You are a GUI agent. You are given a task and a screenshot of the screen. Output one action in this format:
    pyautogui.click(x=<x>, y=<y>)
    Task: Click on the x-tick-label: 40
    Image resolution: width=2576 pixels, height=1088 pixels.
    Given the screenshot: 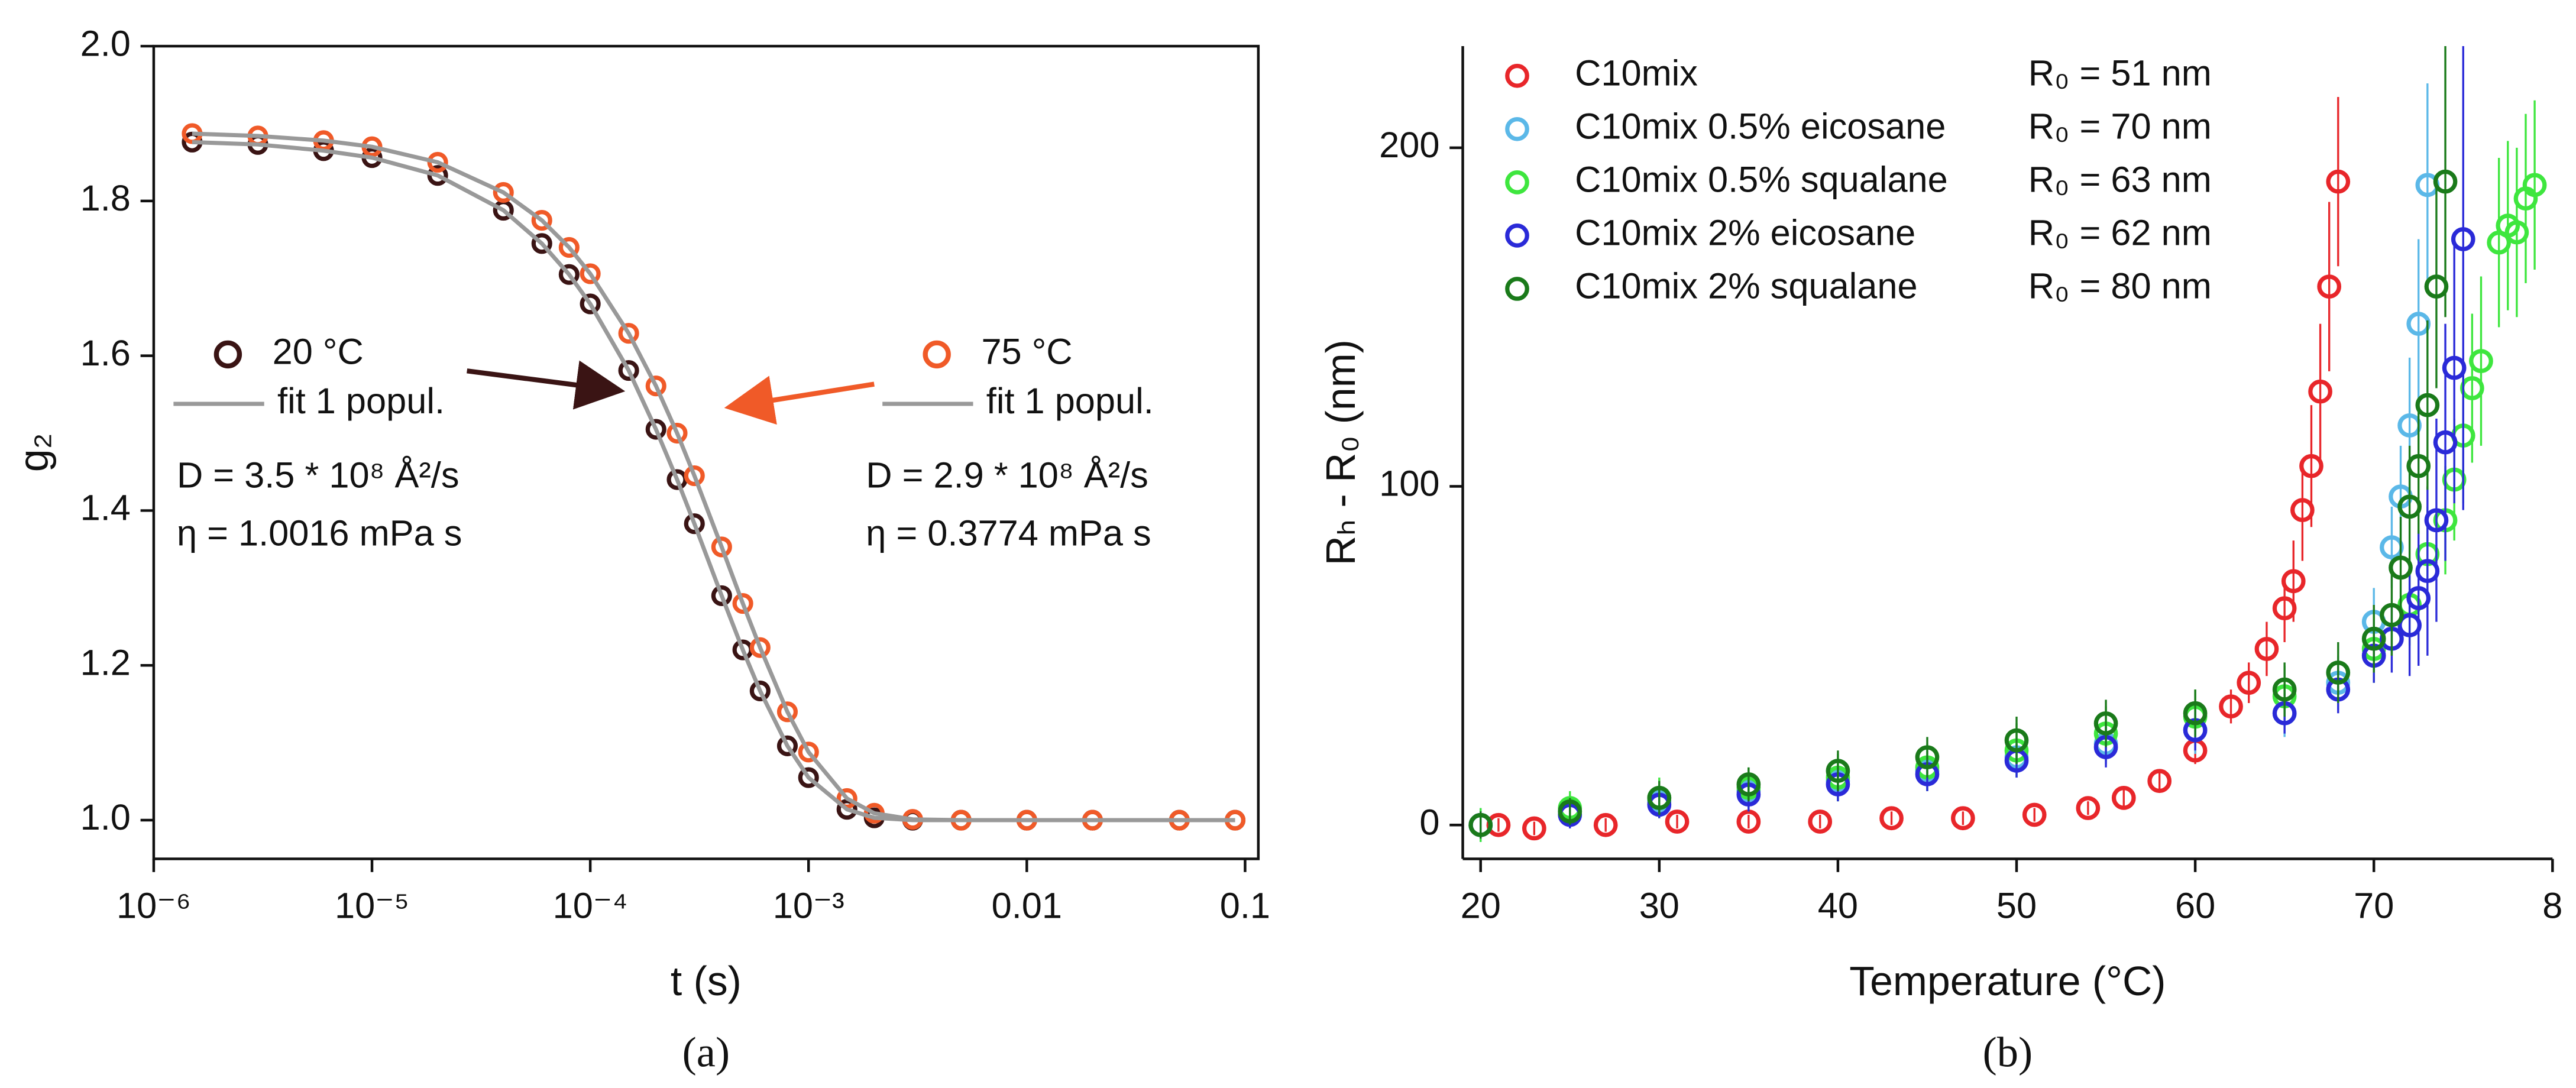 What is the action you would take?
    pyautogui.click(x=1838, y=905)
    